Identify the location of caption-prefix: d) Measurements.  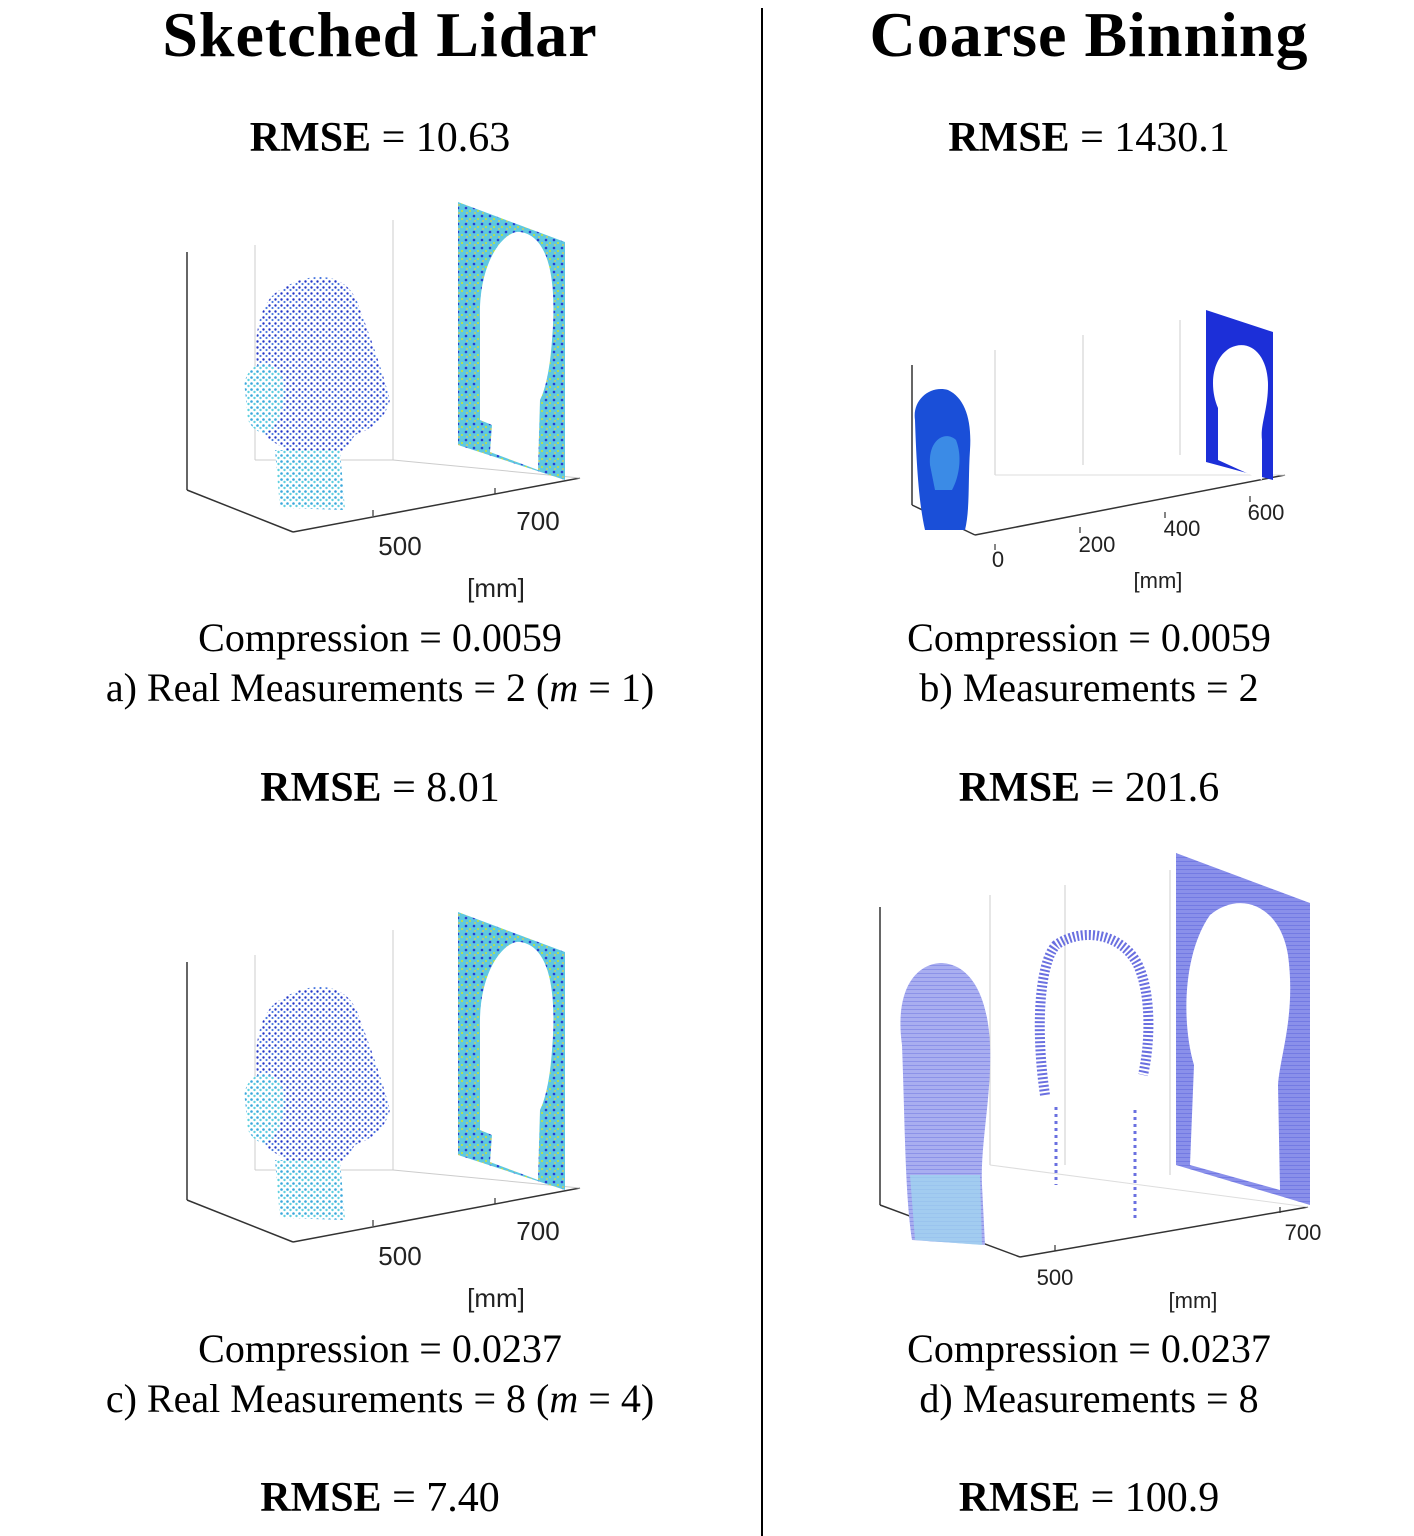
(1058, 1398).